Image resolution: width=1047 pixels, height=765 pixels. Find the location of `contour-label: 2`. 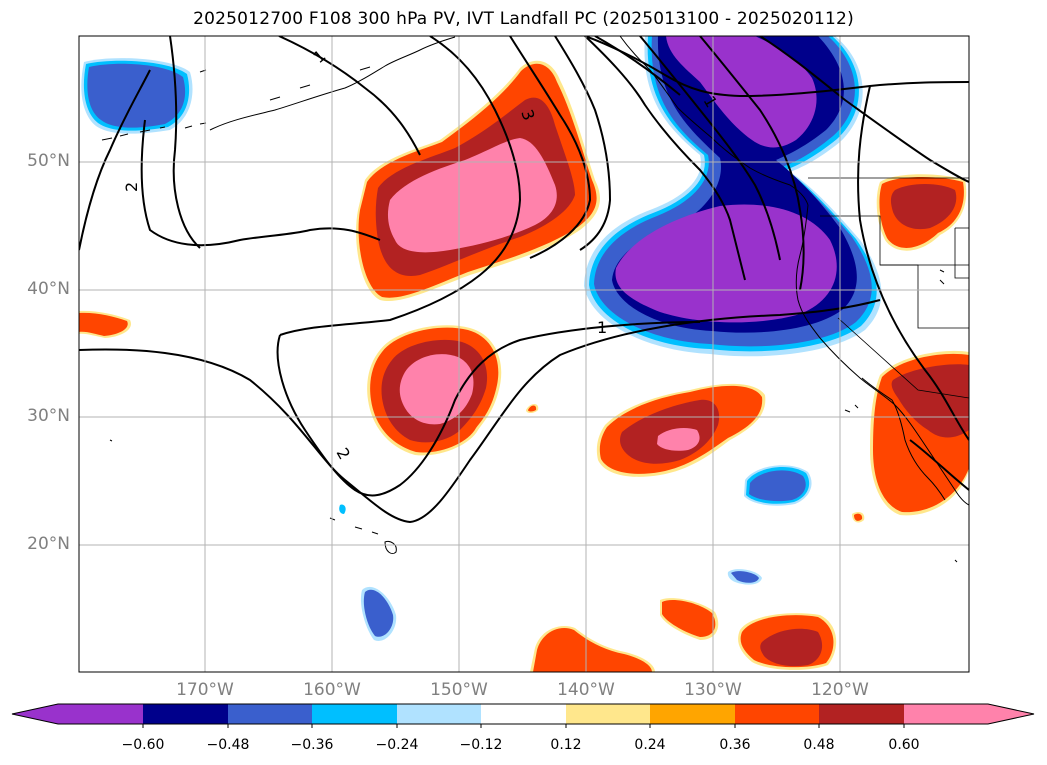

contour-label: 2 is located at coordinates (131, 187).